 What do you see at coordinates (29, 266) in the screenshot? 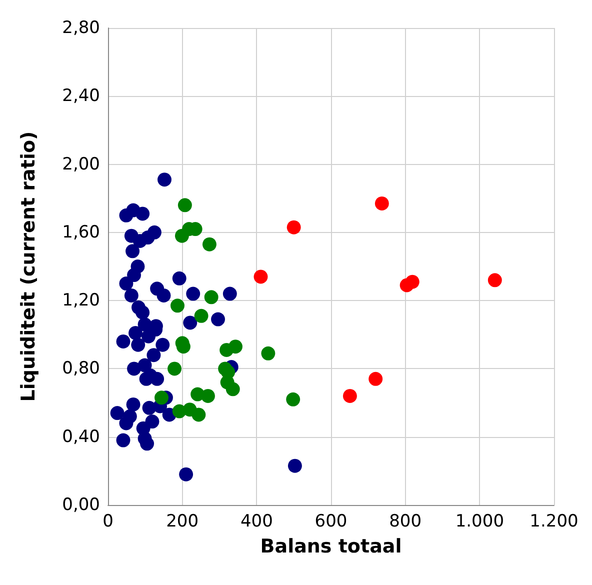
I see `y-axis-title: Liquiditeit (current ratio)` at bounding box center [29, 266].